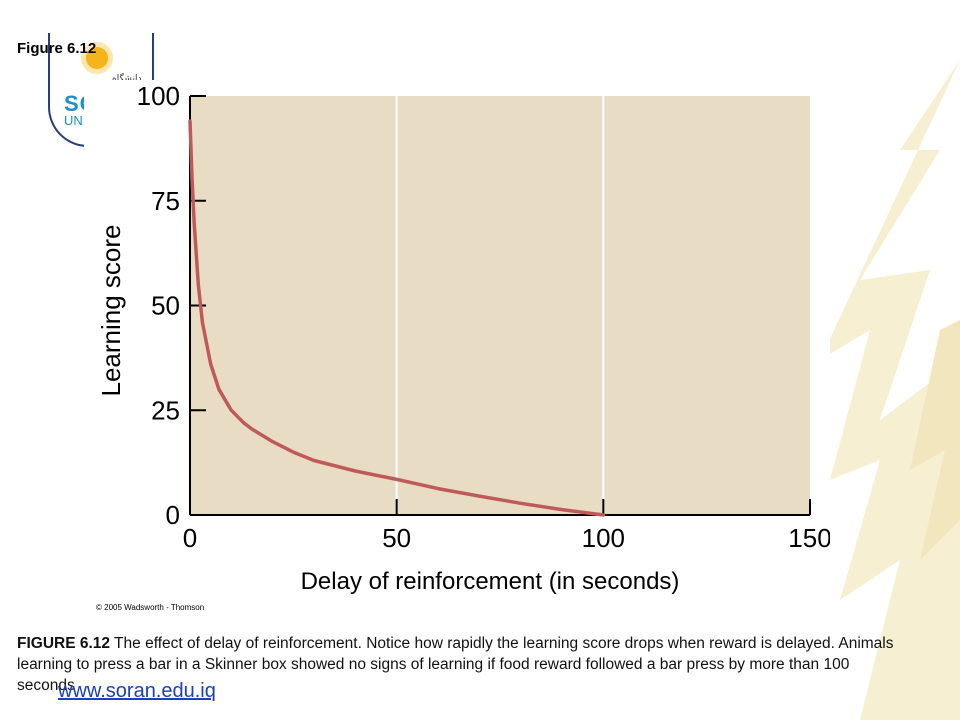 The width and height of the screenshot is (960, 720). What do you see at coordinates (165, 410) in the screenshot?
I see `y-tick-label: 25` at bounding box center [165, 410].